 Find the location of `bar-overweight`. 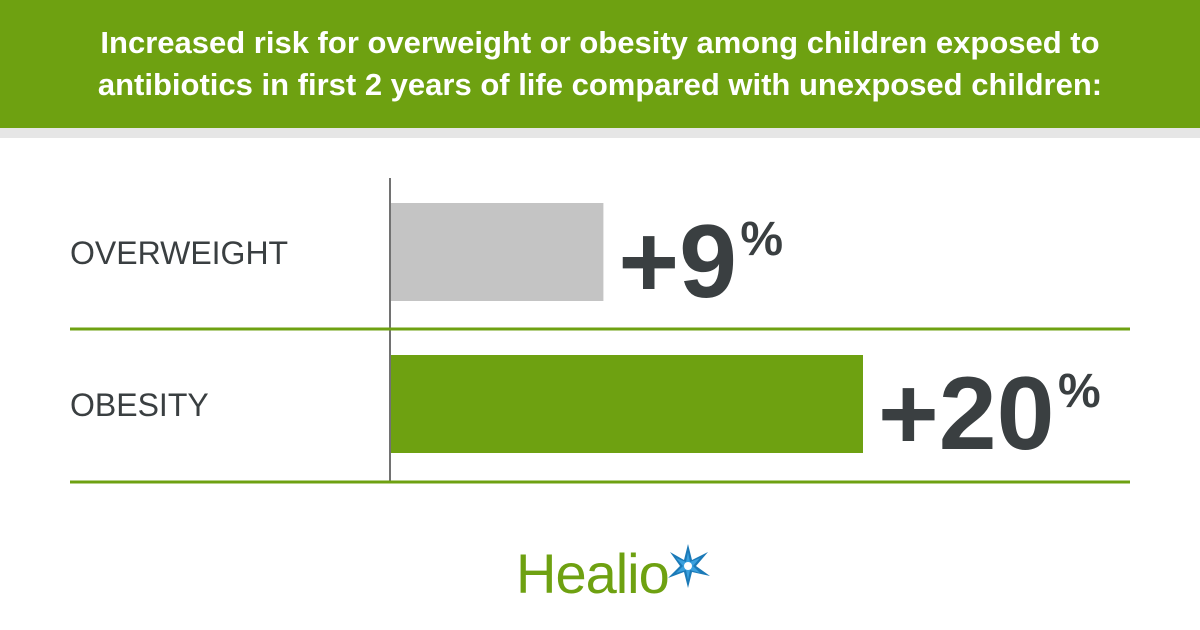

bar-overweight is located at coordinates (497, 252).